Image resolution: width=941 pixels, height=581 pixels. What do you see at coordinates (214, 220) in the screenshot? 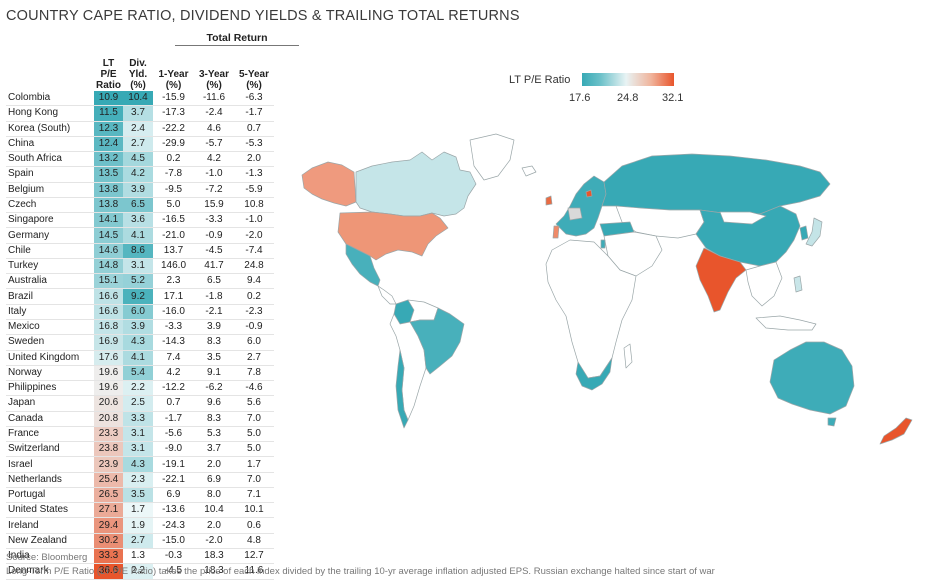
I see `r3-cell: -3.3` at bounding box center [214, 220].